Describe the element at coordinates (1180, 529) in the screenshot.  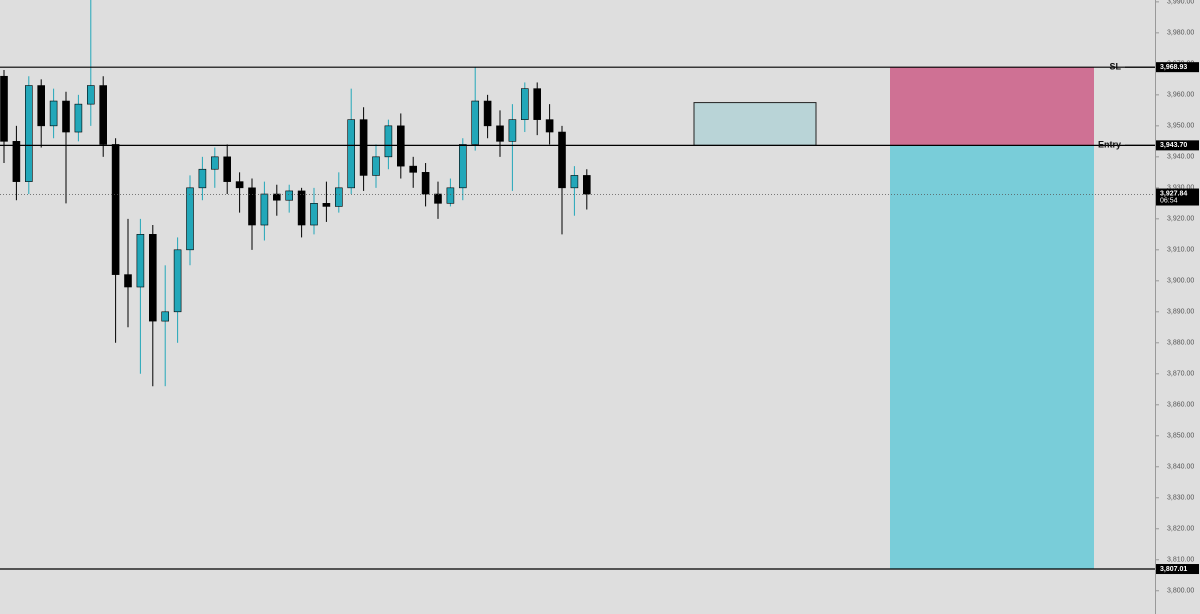
I see `y-tick-label: 3,820.00` at that location.